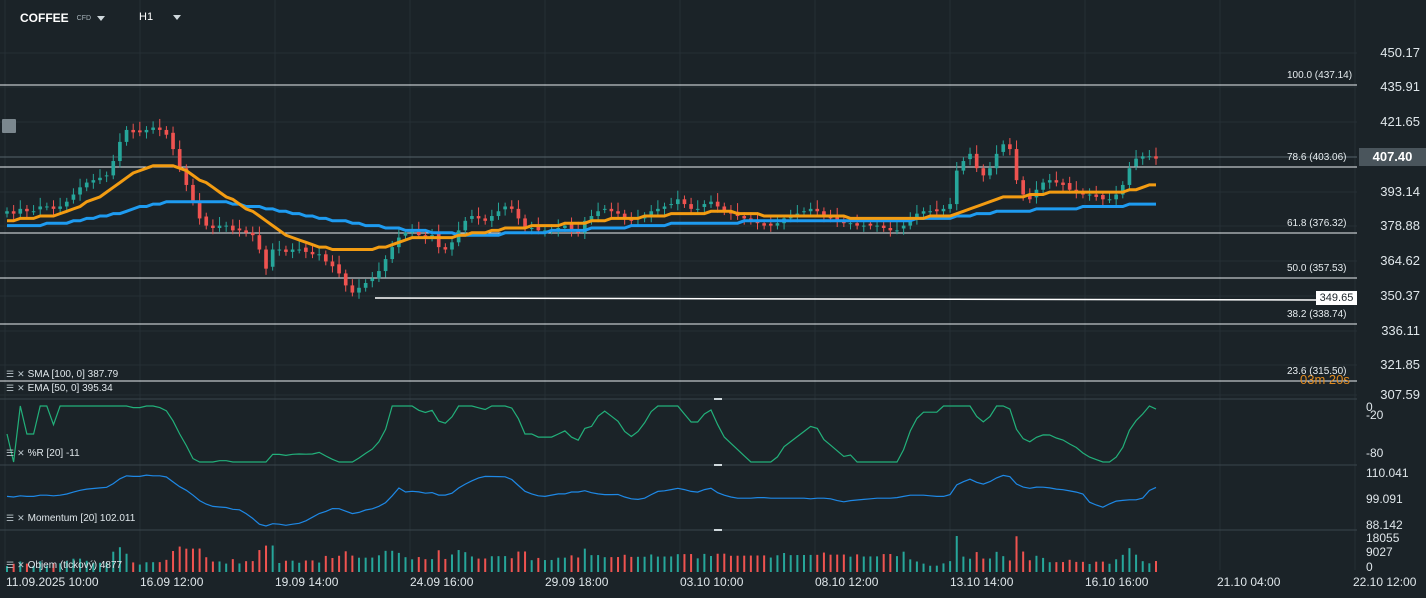 Image resolution: width=1426 pixels, height=598 pixels. What do you see at coordinates (847, 582) in the screenshot?
I see `time-axis-label: 08.10 12:00` at bounding box center [847, 582].